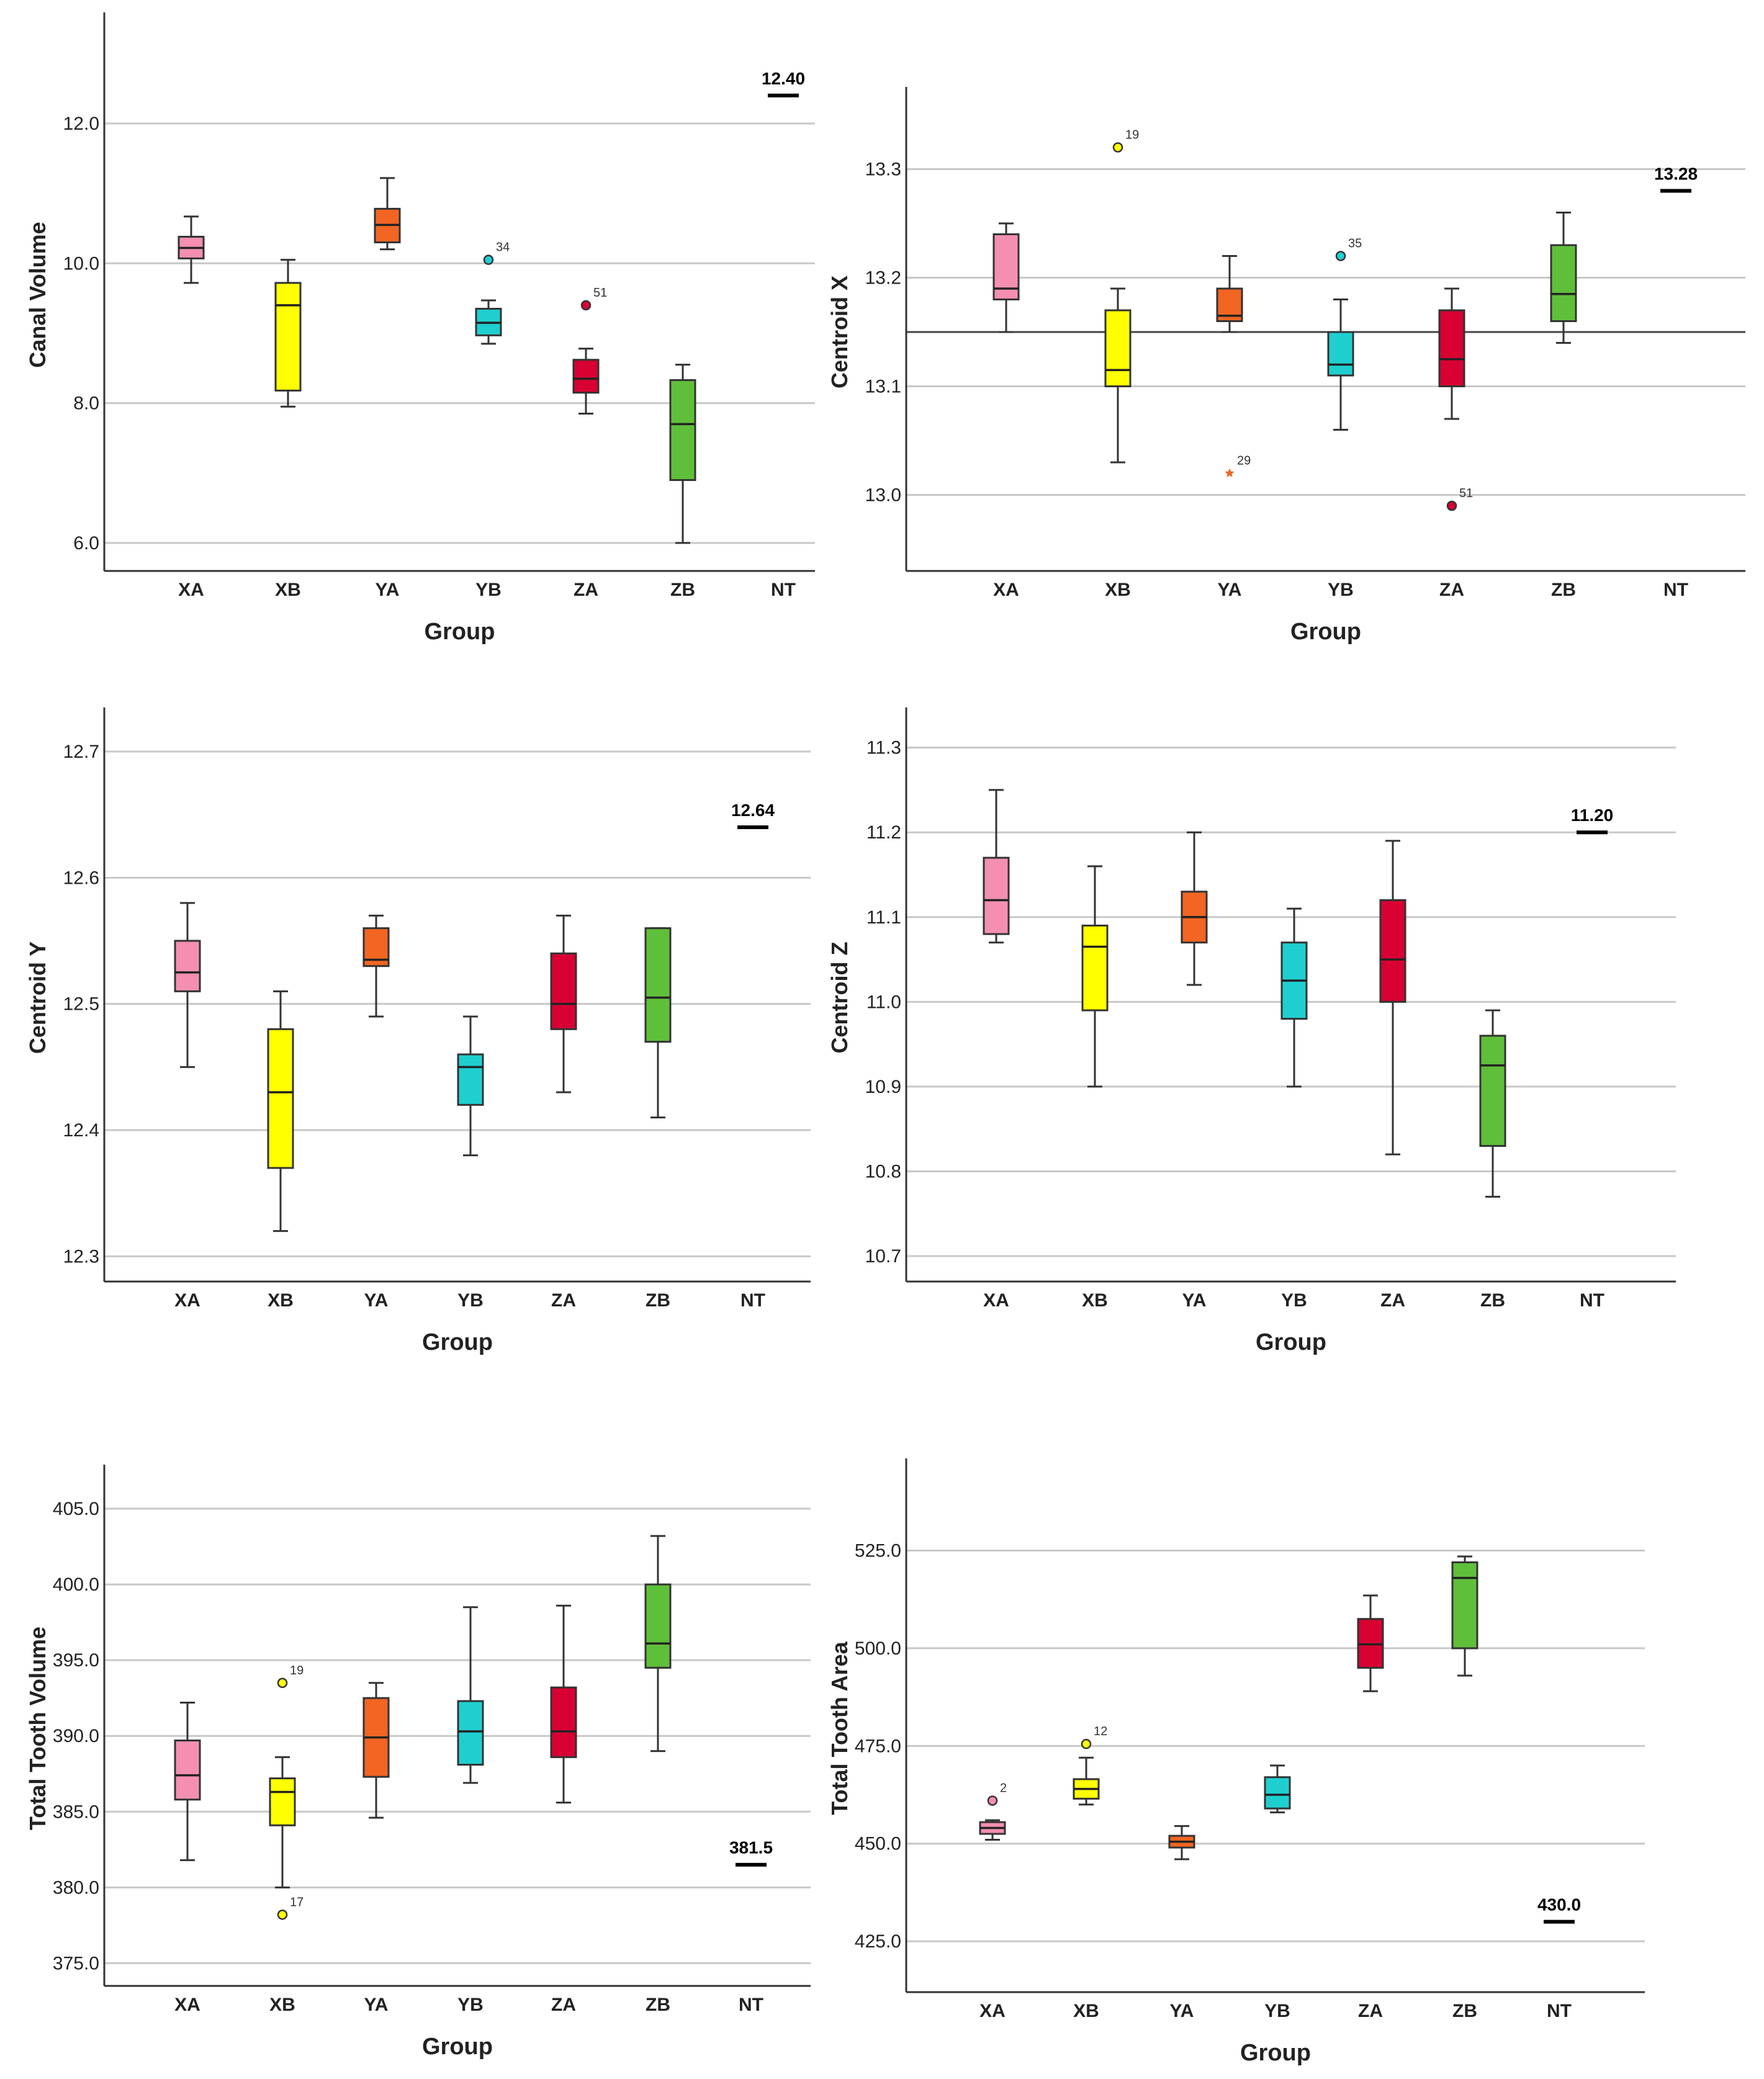 The height and width of the screenshot is (2079, 1764). I want to click on outlier-label: 51, so click(1466, 493).